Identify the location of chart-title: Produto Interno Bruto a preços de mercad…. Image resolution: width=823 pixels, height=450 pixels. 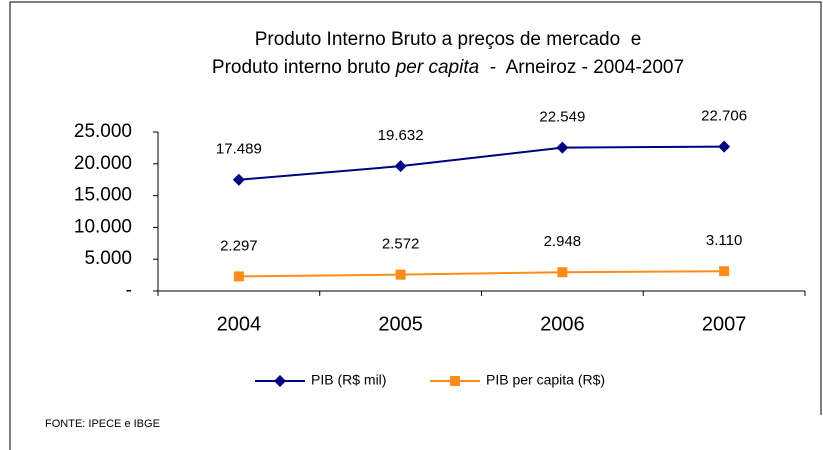
(448, 39).